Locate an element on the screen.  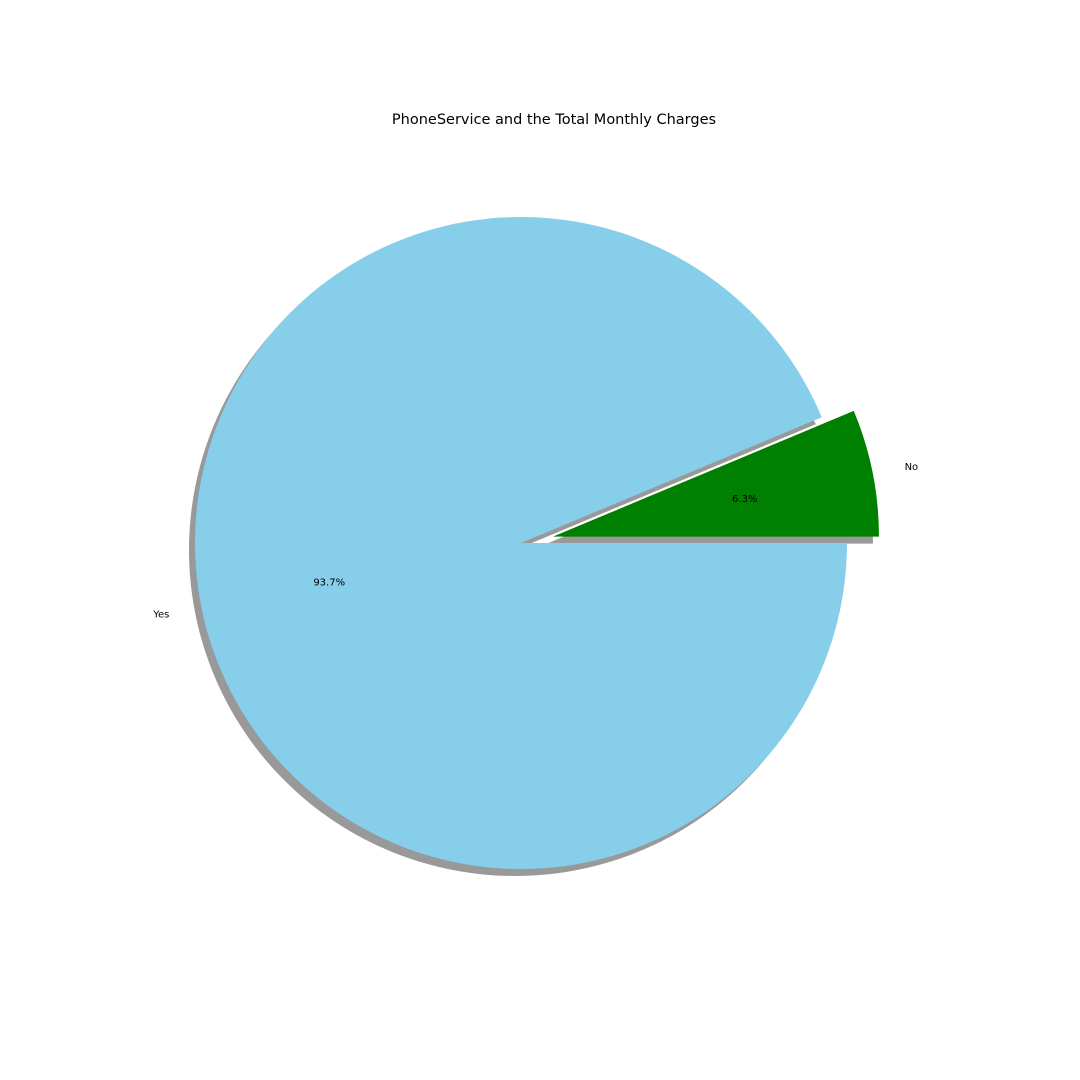
slice-no is located at coordinates (715, 473).